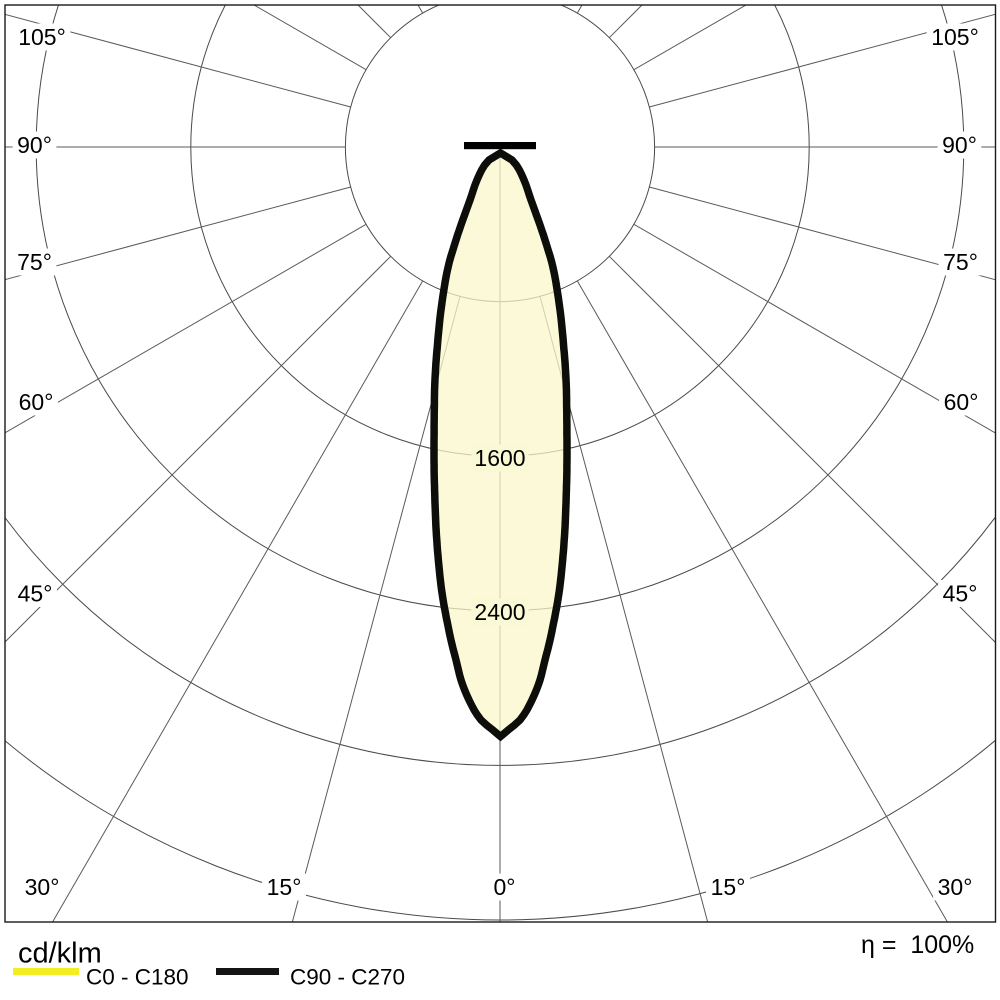 This screenshot has height=1000, width=1000. What do you see at coordinates (60, 954) in the screenshot?
I see `svg-text: cd/klm` at bounding box center [60, 954].